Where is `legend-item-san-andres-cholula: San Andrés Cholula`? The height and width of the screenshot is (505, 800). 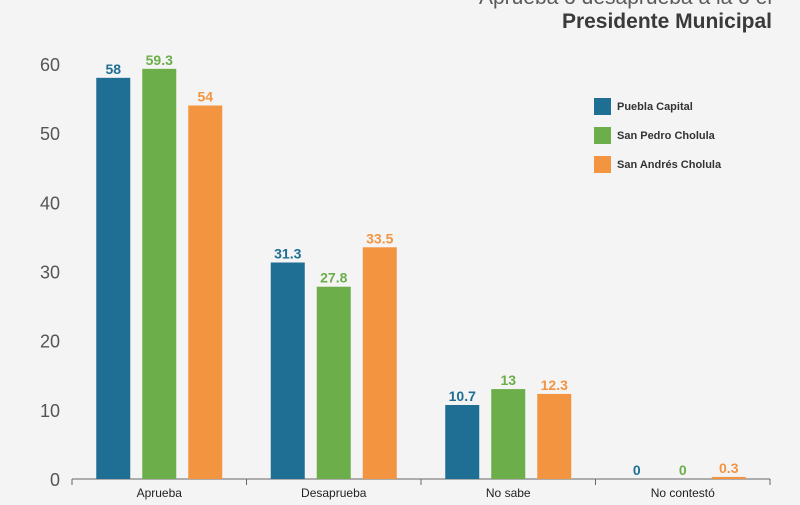
legend-item-san-andres-cholula: San Andrés Cholula is located at coordinates (657, 164).